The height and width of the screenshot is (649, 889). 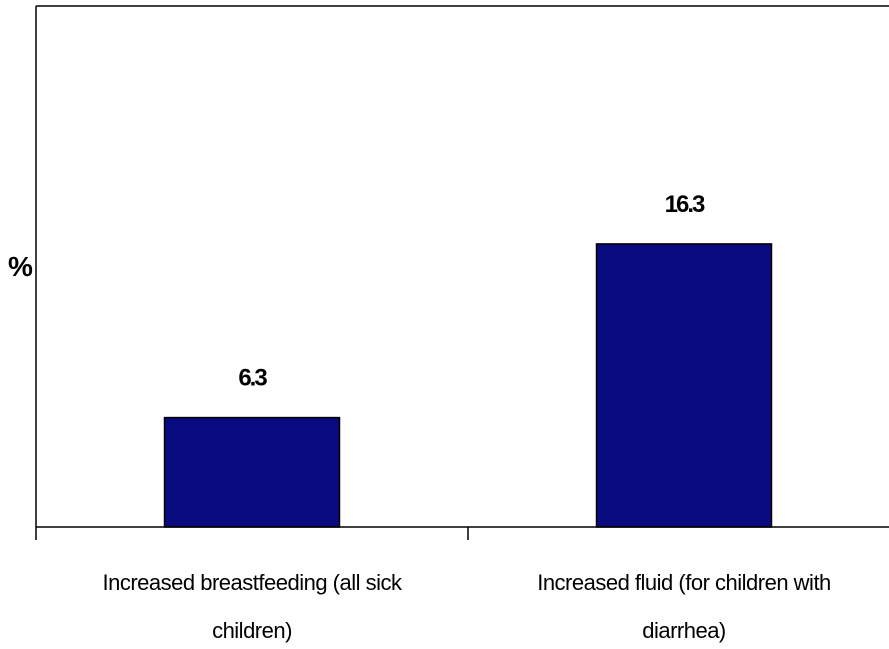 What do you see at coordinates (684, 582) in the screenshot?
I see `category-label-2-line-1: Increased fluid (for children with` at bounding box center [684, 582].